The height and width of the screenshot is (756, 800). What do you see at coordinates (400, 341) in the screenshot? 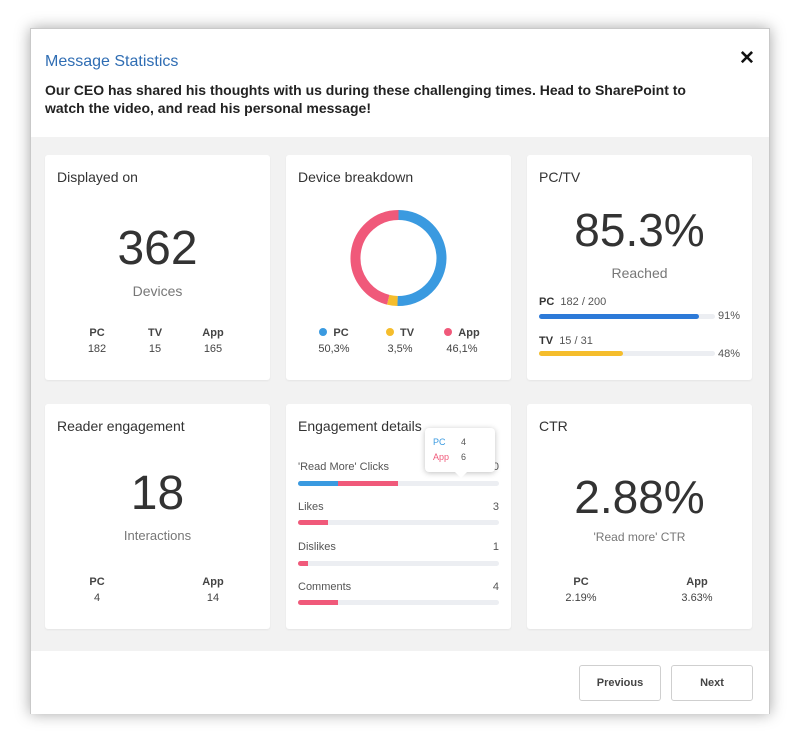
I see `legend-tv: TV 3,5%` at bounding box center [400, 341].